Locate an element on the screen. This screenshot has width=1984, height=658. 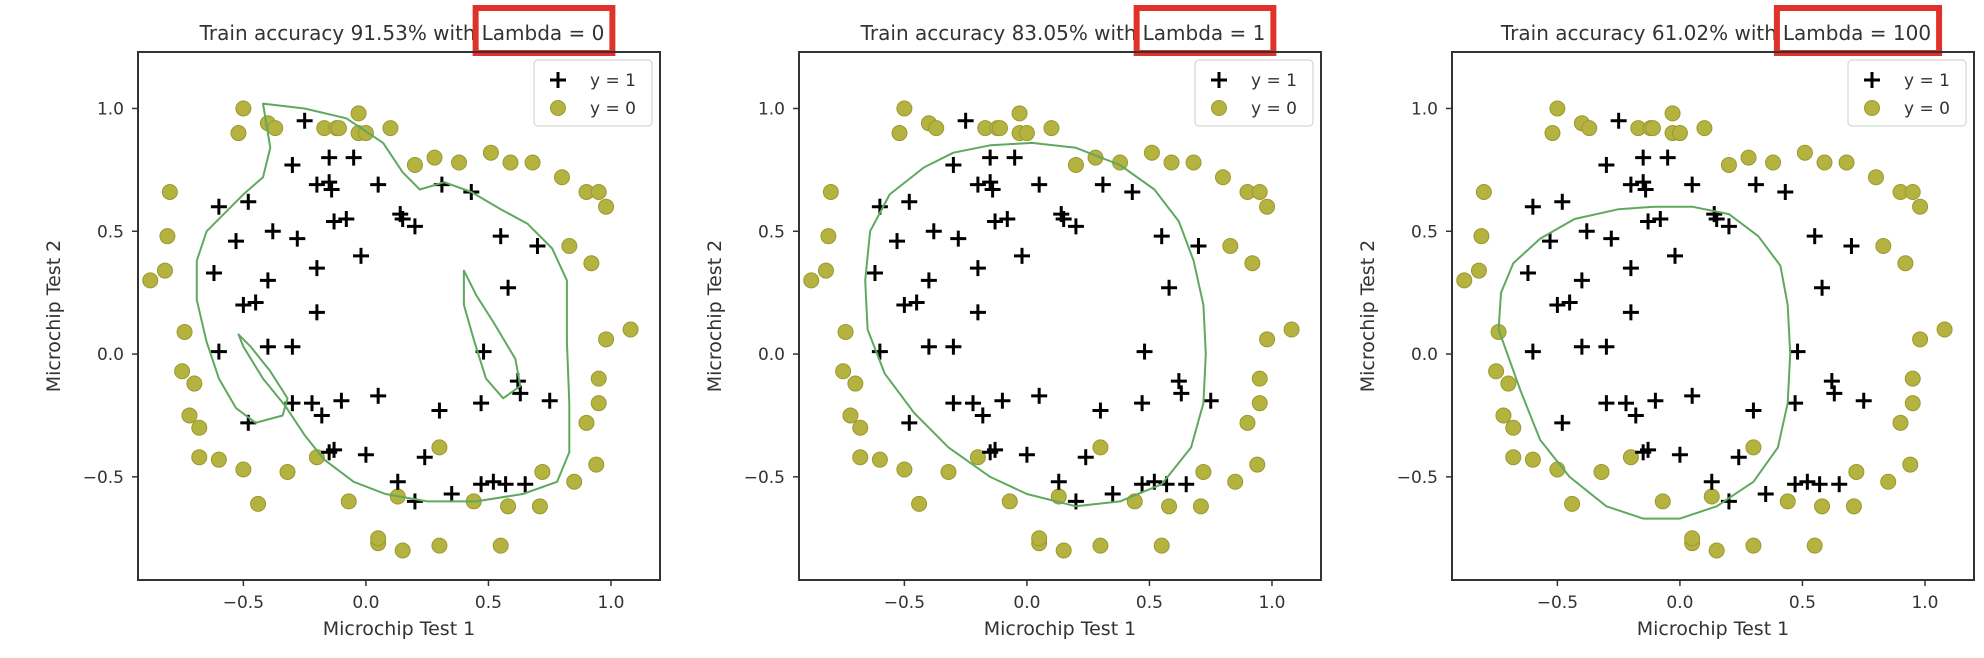
legend-circle-marker is located at coordinates (558, 108).